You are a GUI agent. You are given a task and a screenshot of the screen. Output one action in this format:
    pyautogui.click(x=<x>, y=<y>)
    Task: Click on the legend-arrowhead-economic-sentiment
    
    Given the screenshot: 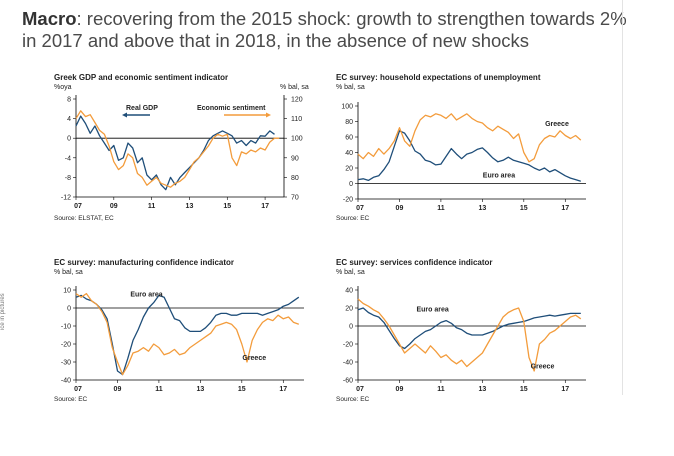 What is the action you would take?
    pyautogui.click(x=268, y=115)
    